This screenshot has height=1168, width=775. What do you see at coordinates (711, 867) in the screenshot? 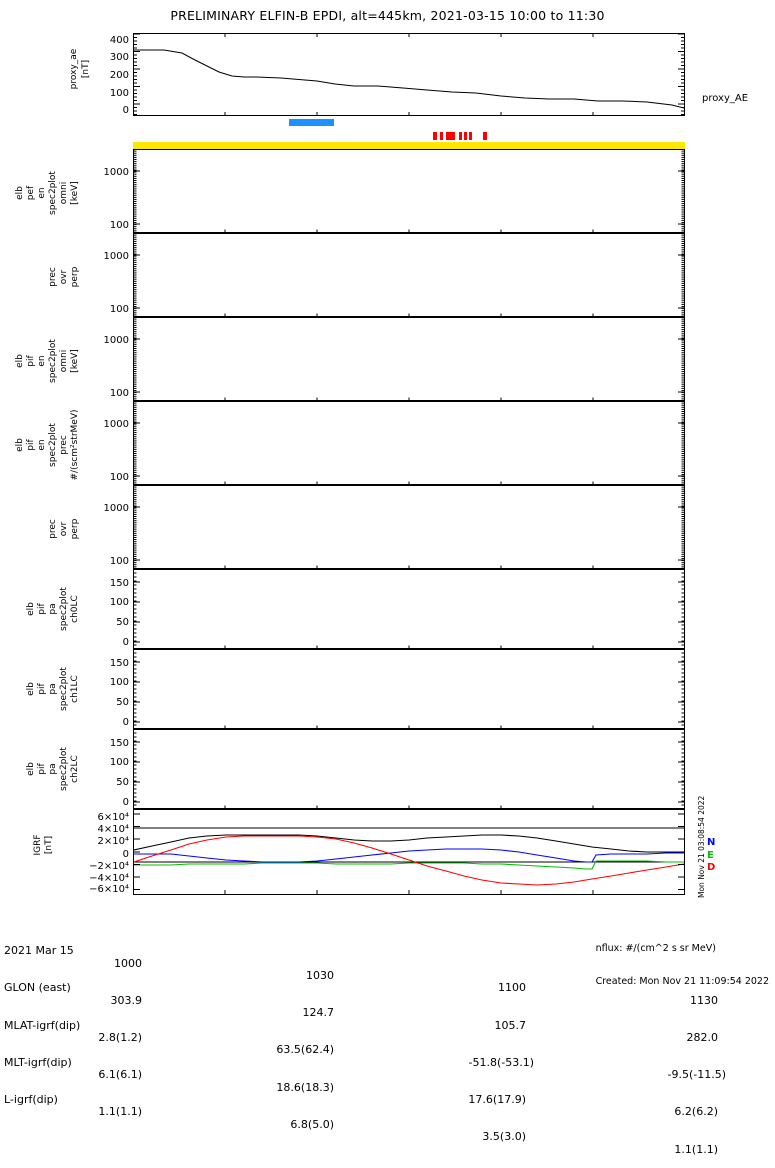
I see `igrf-legend-D: D` at bounding box center [711, 867].